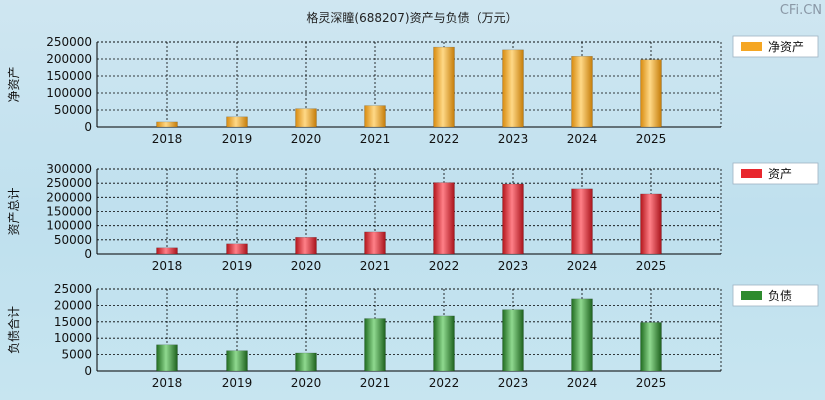  I want to click on legend-label: 净资产, so click(786, 47).